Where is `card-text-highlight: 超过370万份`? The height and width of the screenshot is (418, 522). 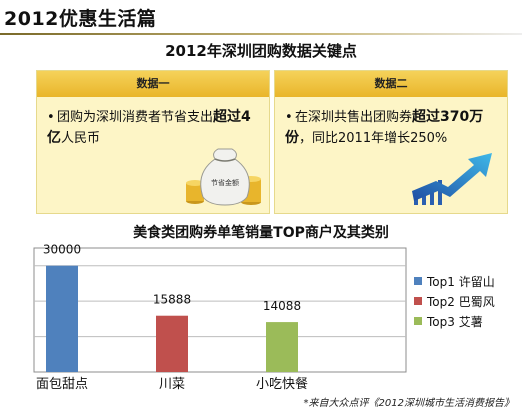
card-text-highlight: 超过370万份 is located at coordinates (384, 127).